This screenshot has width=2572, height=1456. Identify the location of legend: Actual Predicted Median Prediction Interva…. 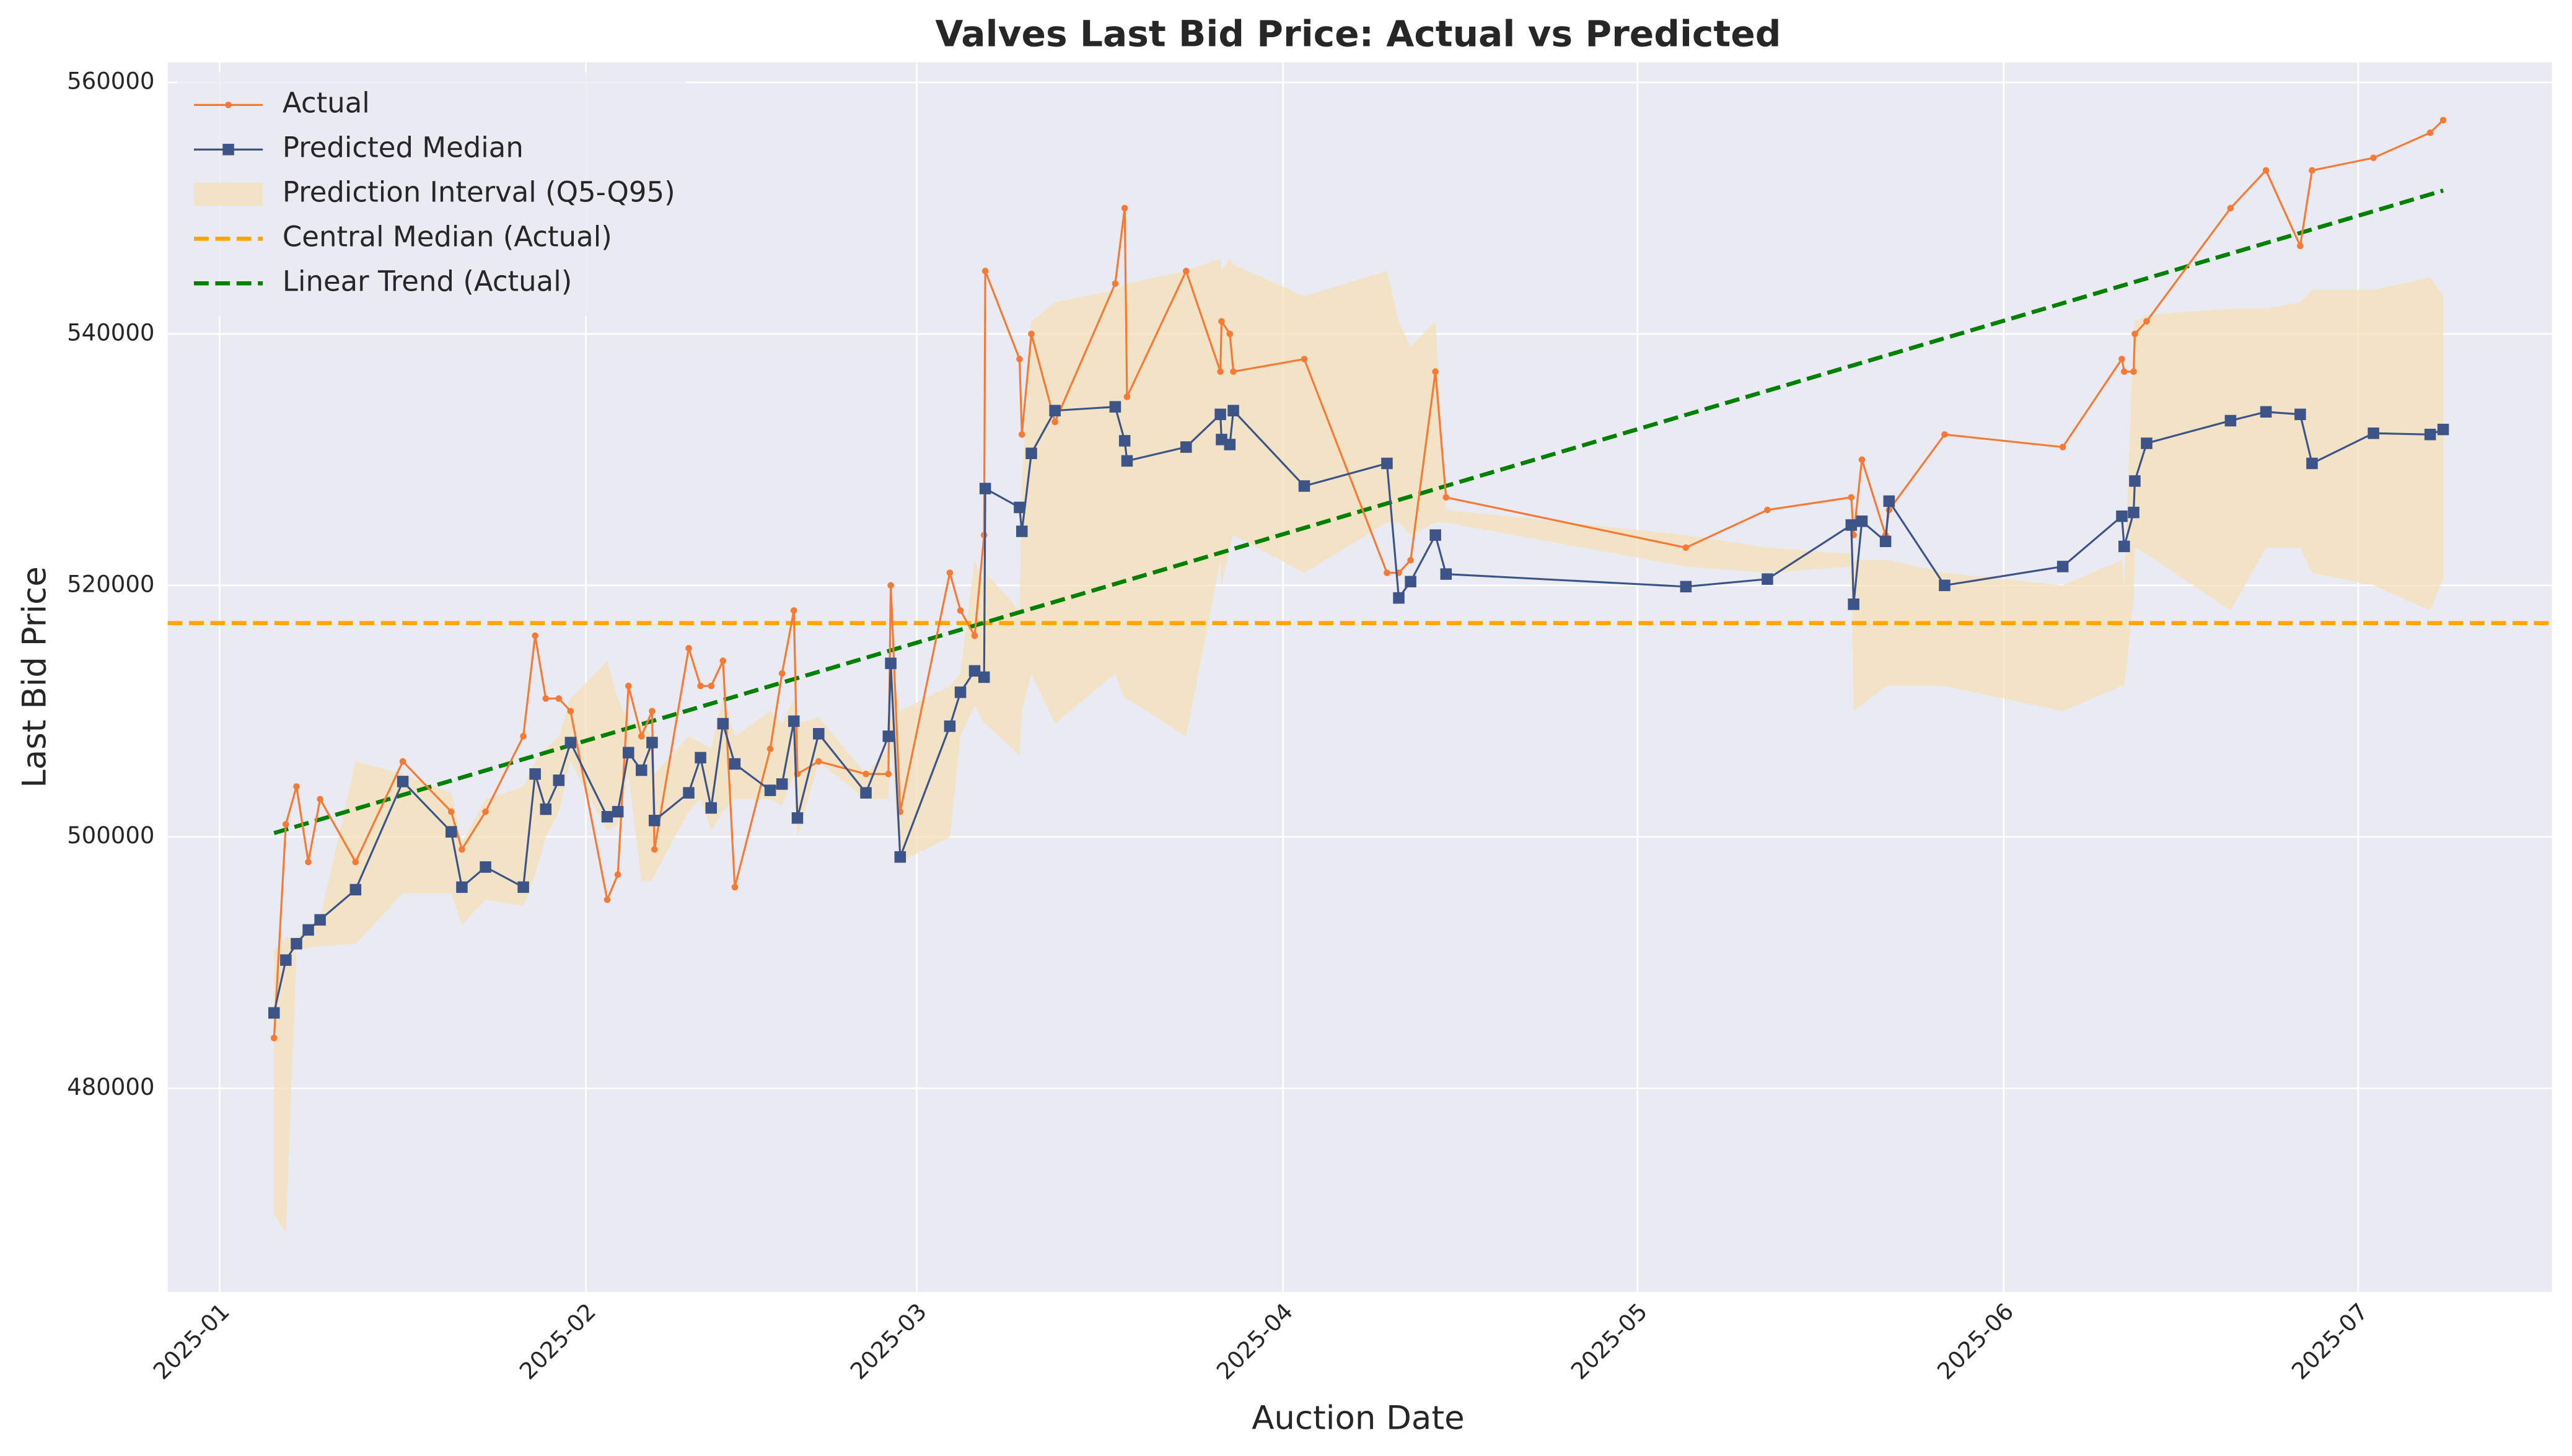
(432, 195).